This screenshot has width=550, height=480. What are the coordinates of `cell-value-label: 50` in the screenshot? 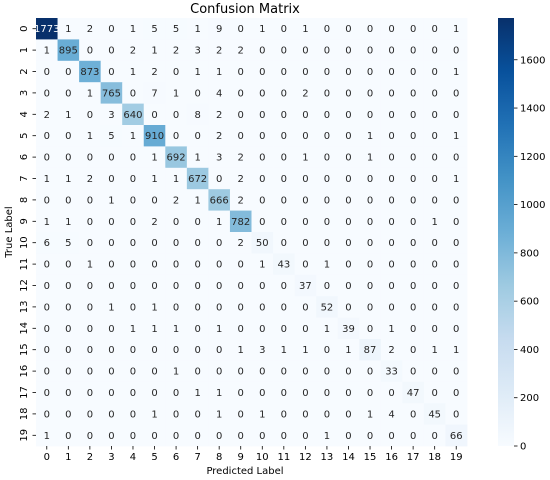 It's located at (262, 243).